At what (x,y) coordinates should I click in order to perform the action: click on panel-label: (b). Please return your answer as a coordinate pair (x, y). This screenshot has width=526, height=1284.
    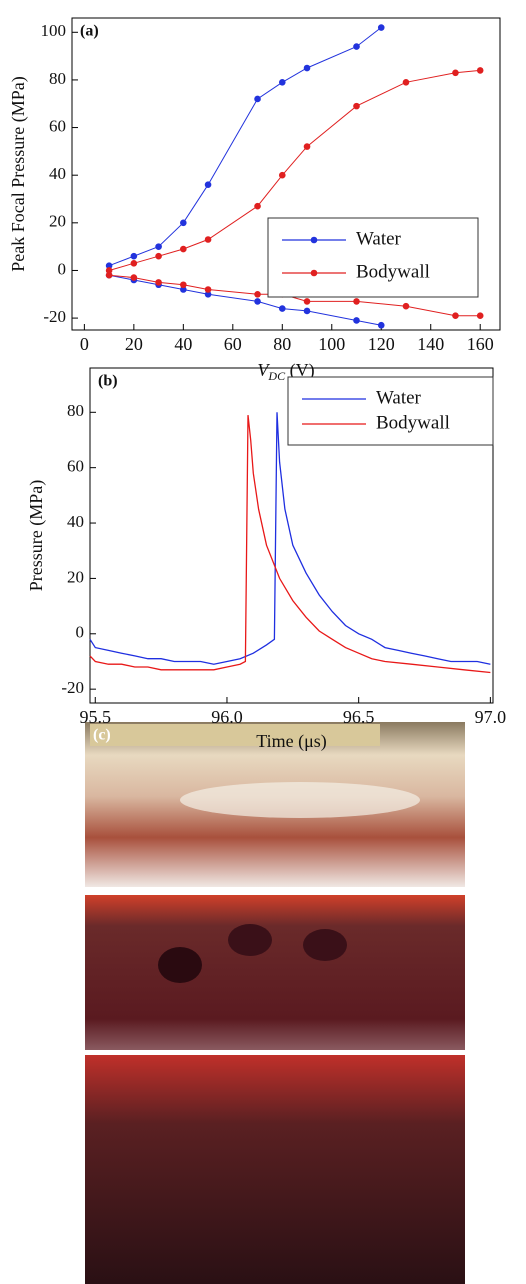
    Looking at the image, I should click on (108, 381).